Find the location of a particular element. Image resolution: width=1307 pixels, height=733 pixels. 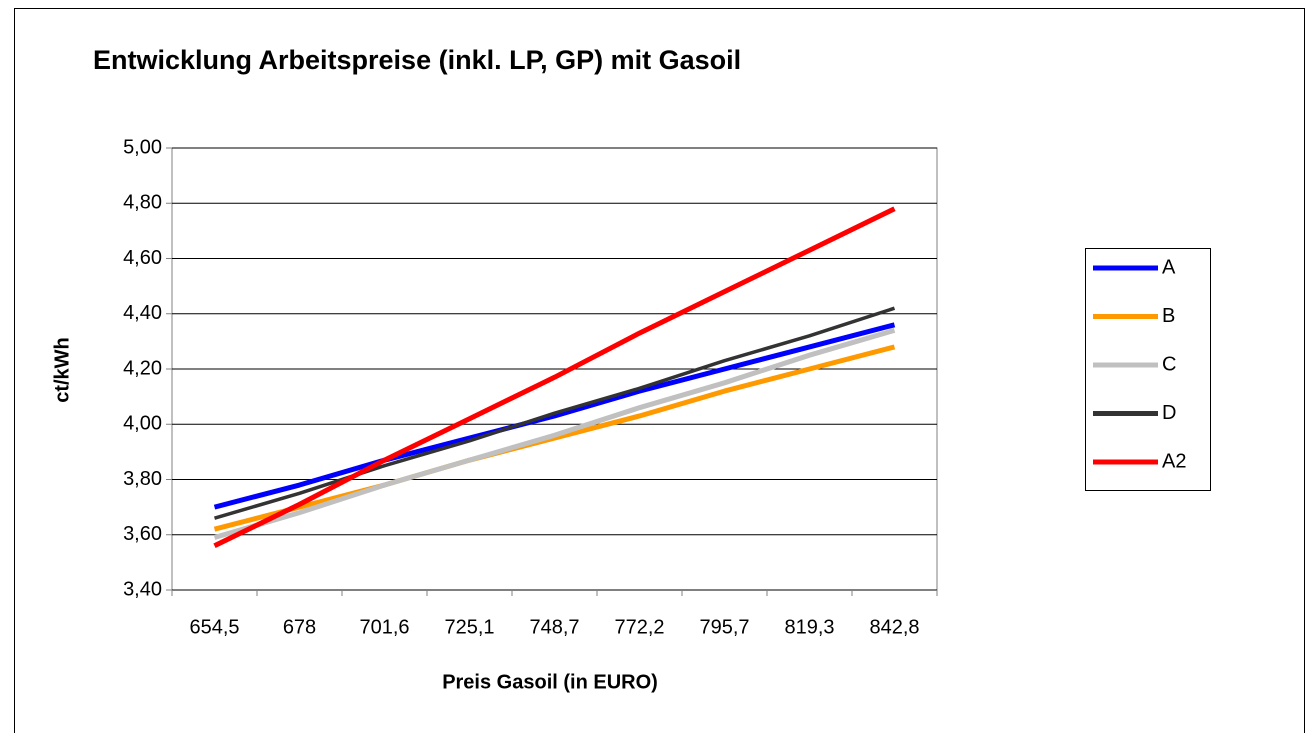

y-tick-label: 3,60 is located at coordinates (142, 534).